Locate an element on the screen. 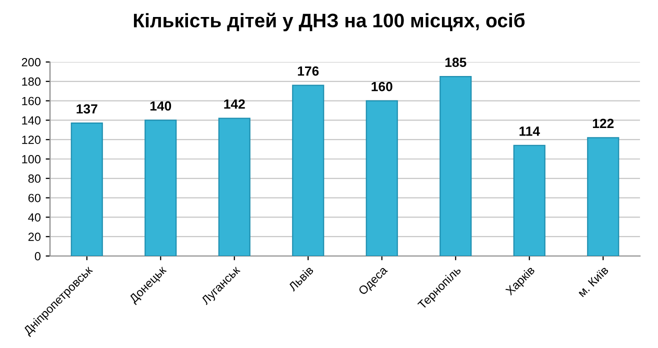 This screenshot has height=348, width=658. chart-title: Кількість дітей у ДНЗ на 100 місцях, осіб is located at coordinates (329, 22).